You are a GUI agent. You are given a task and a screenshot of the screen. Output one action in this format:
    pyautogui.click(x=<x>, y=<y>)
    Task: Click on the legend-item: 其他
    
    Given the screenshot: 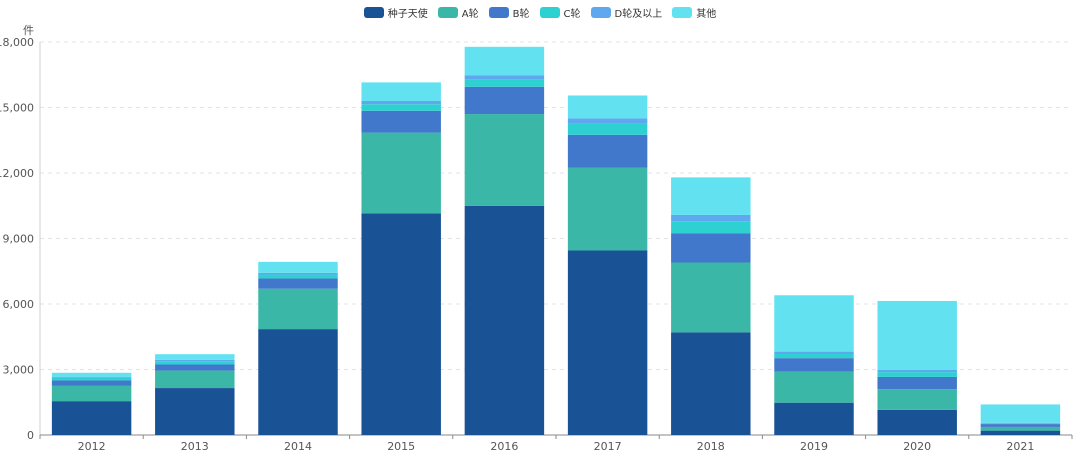 What is the action you would take?
    pyautogui.click(x=694, y=12)
    